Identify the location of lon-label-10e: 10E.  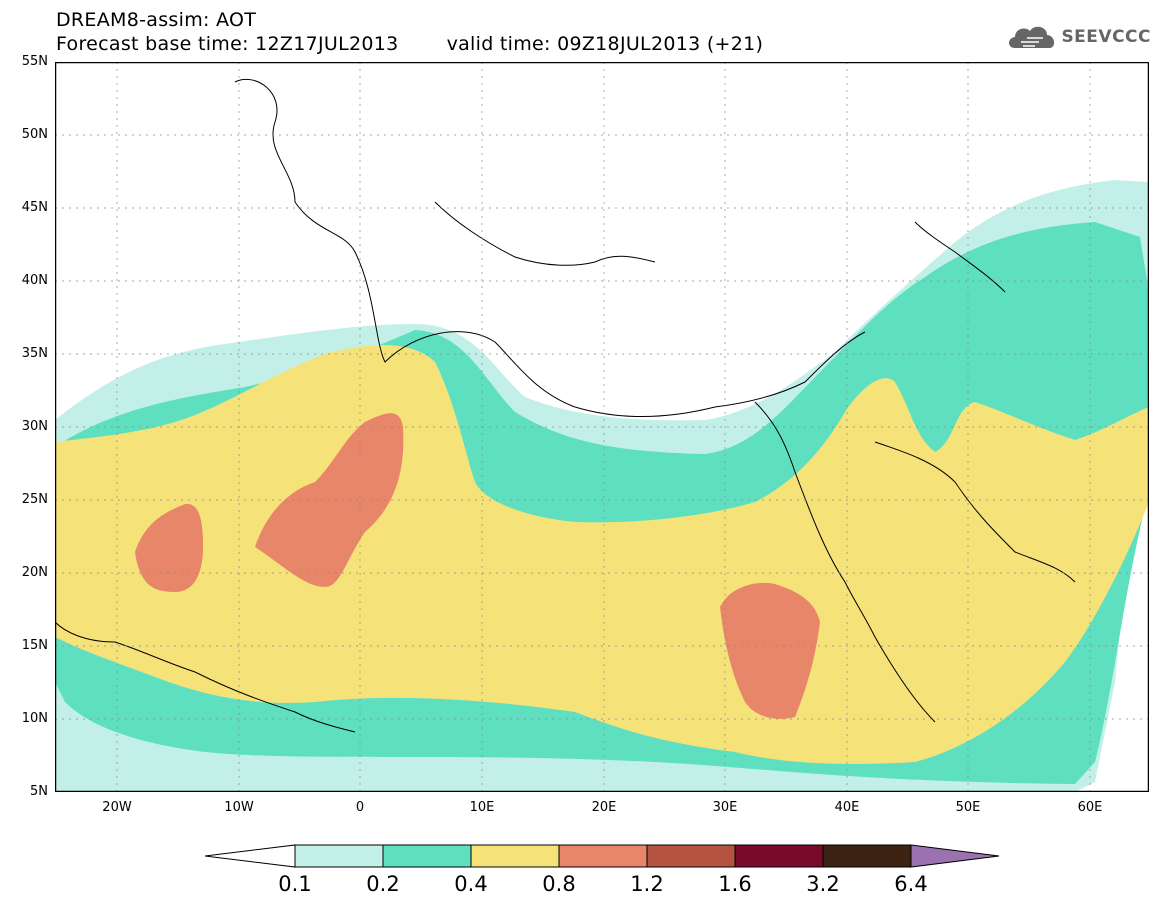
(482, 807).